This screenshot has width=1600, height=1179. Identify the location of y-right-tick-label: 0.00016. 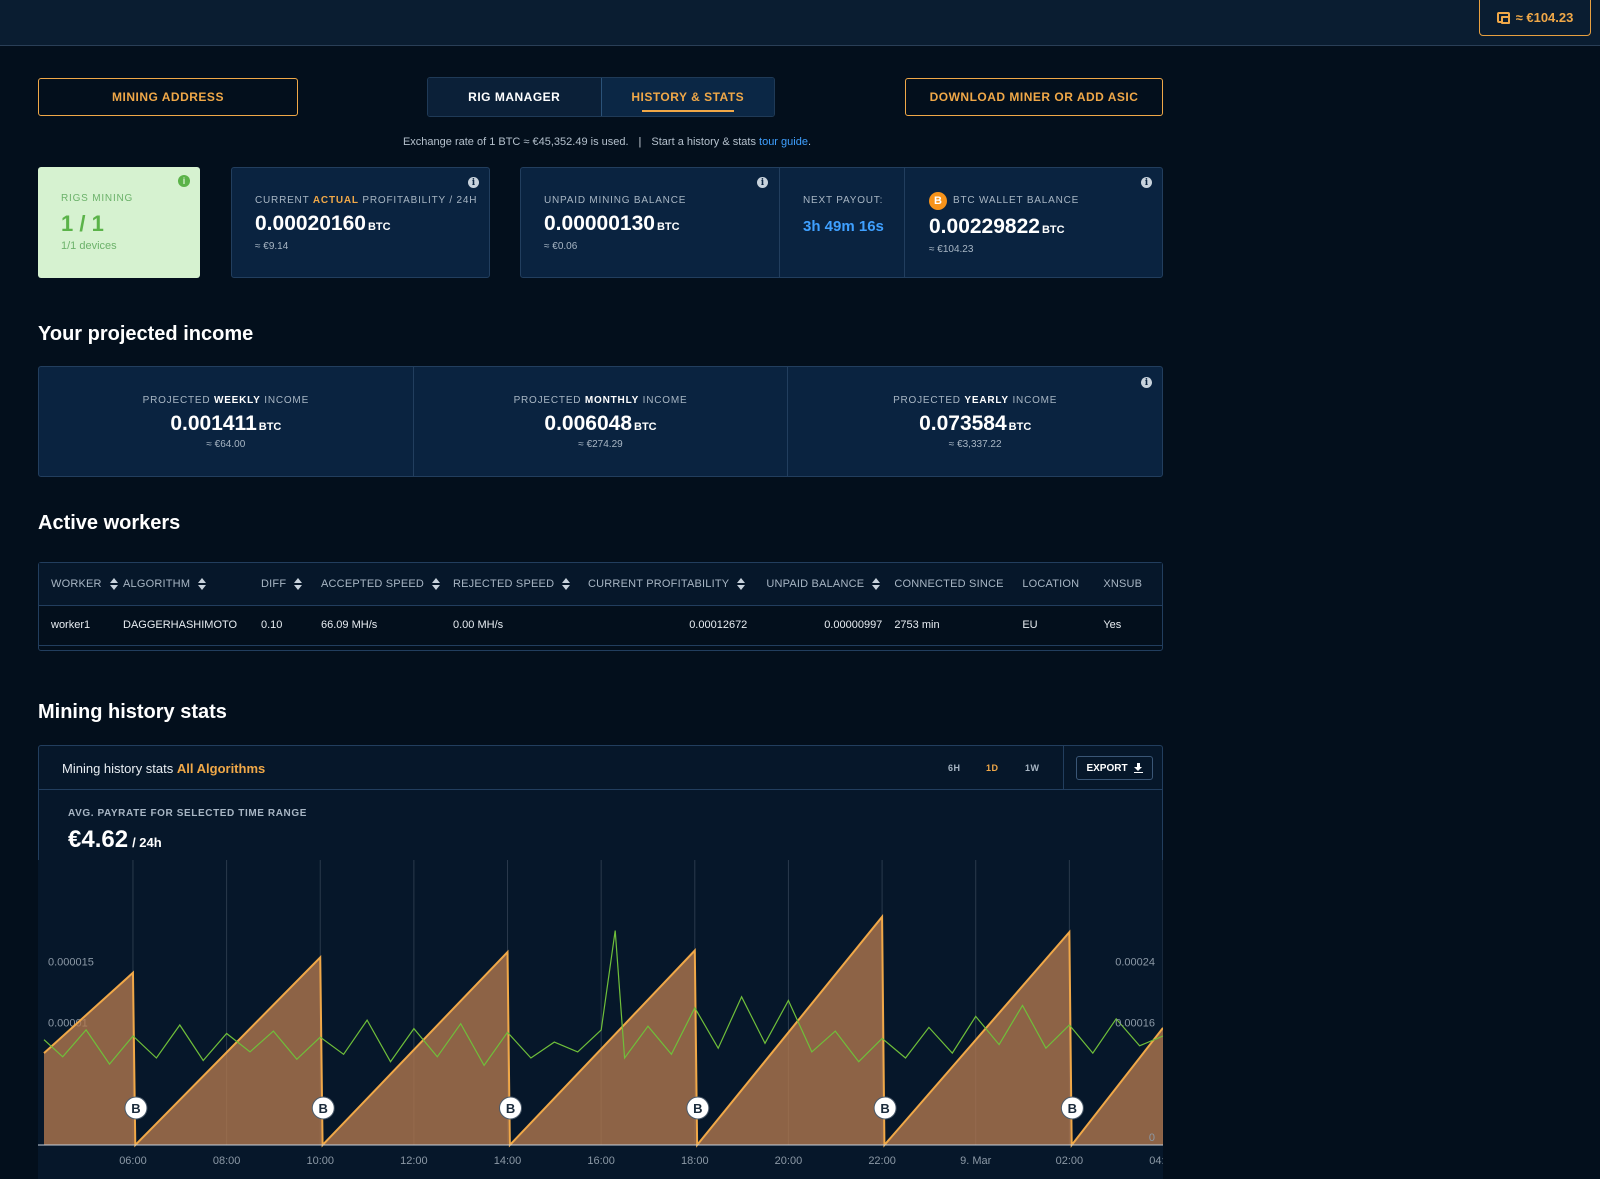
(1135, 1024).